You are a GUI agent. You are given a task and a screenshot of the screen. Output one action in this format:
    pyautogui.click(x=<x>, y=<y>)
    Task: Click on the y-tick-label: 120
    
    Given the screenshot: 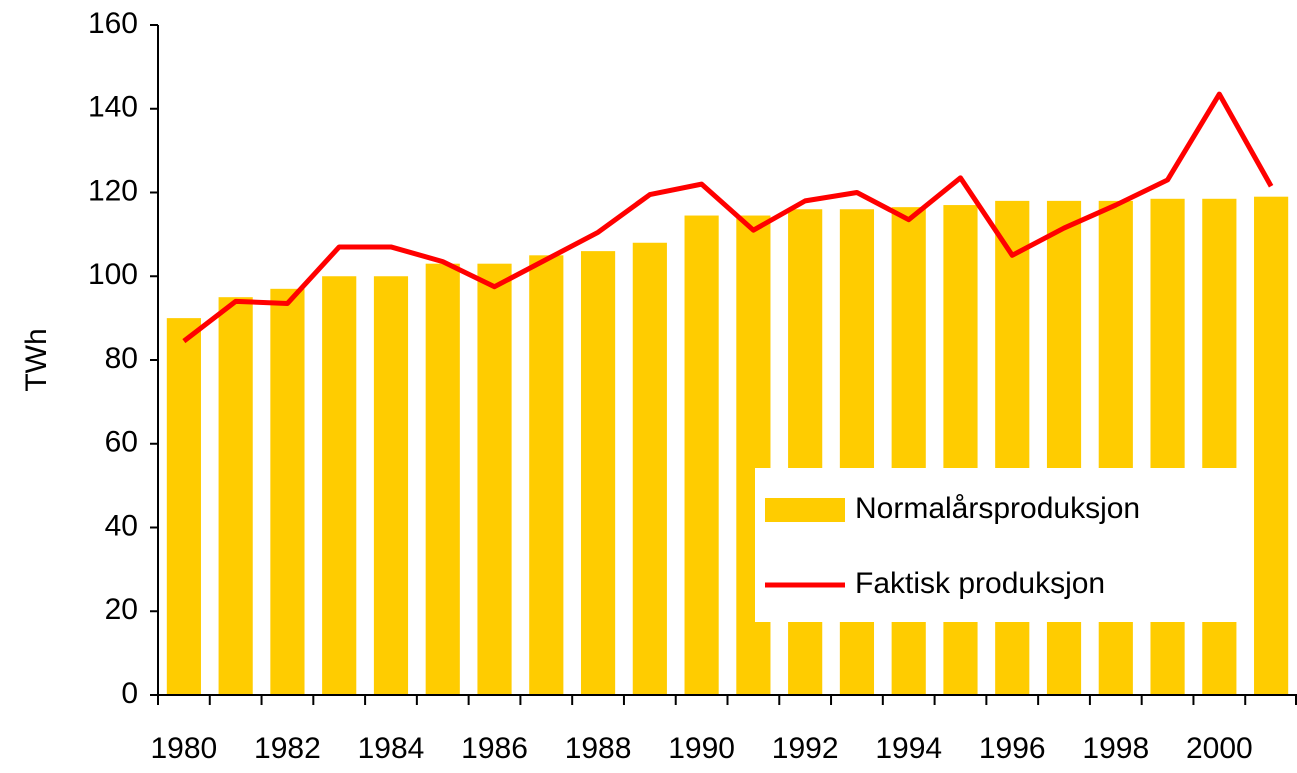 What is the action you would take?
    pyautogui.click(x=113, y=190)
    